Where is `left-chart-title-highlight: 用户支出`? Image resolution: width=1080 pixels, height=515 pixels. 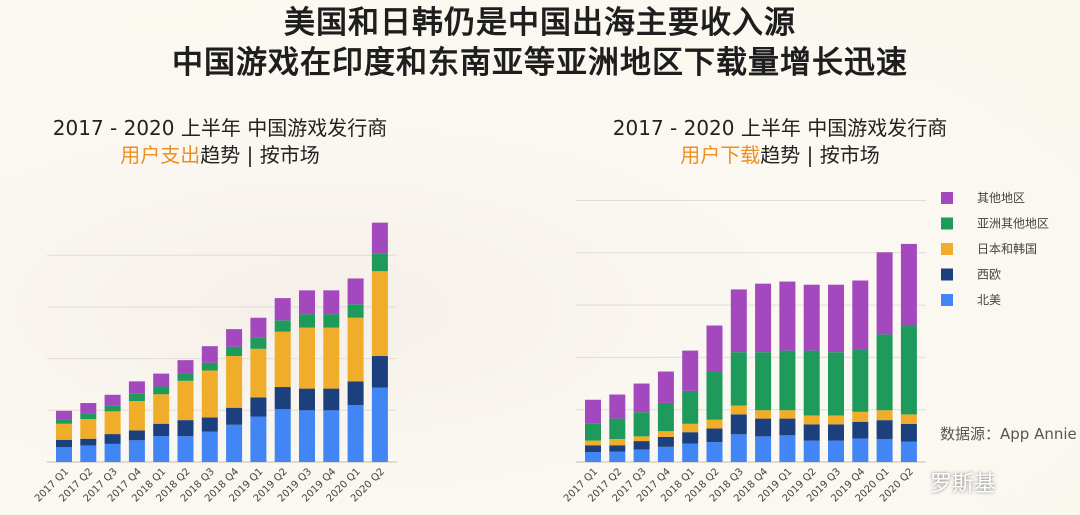
left-chart-title-highlight: 用户支出 is located at coordinates (160, 155).